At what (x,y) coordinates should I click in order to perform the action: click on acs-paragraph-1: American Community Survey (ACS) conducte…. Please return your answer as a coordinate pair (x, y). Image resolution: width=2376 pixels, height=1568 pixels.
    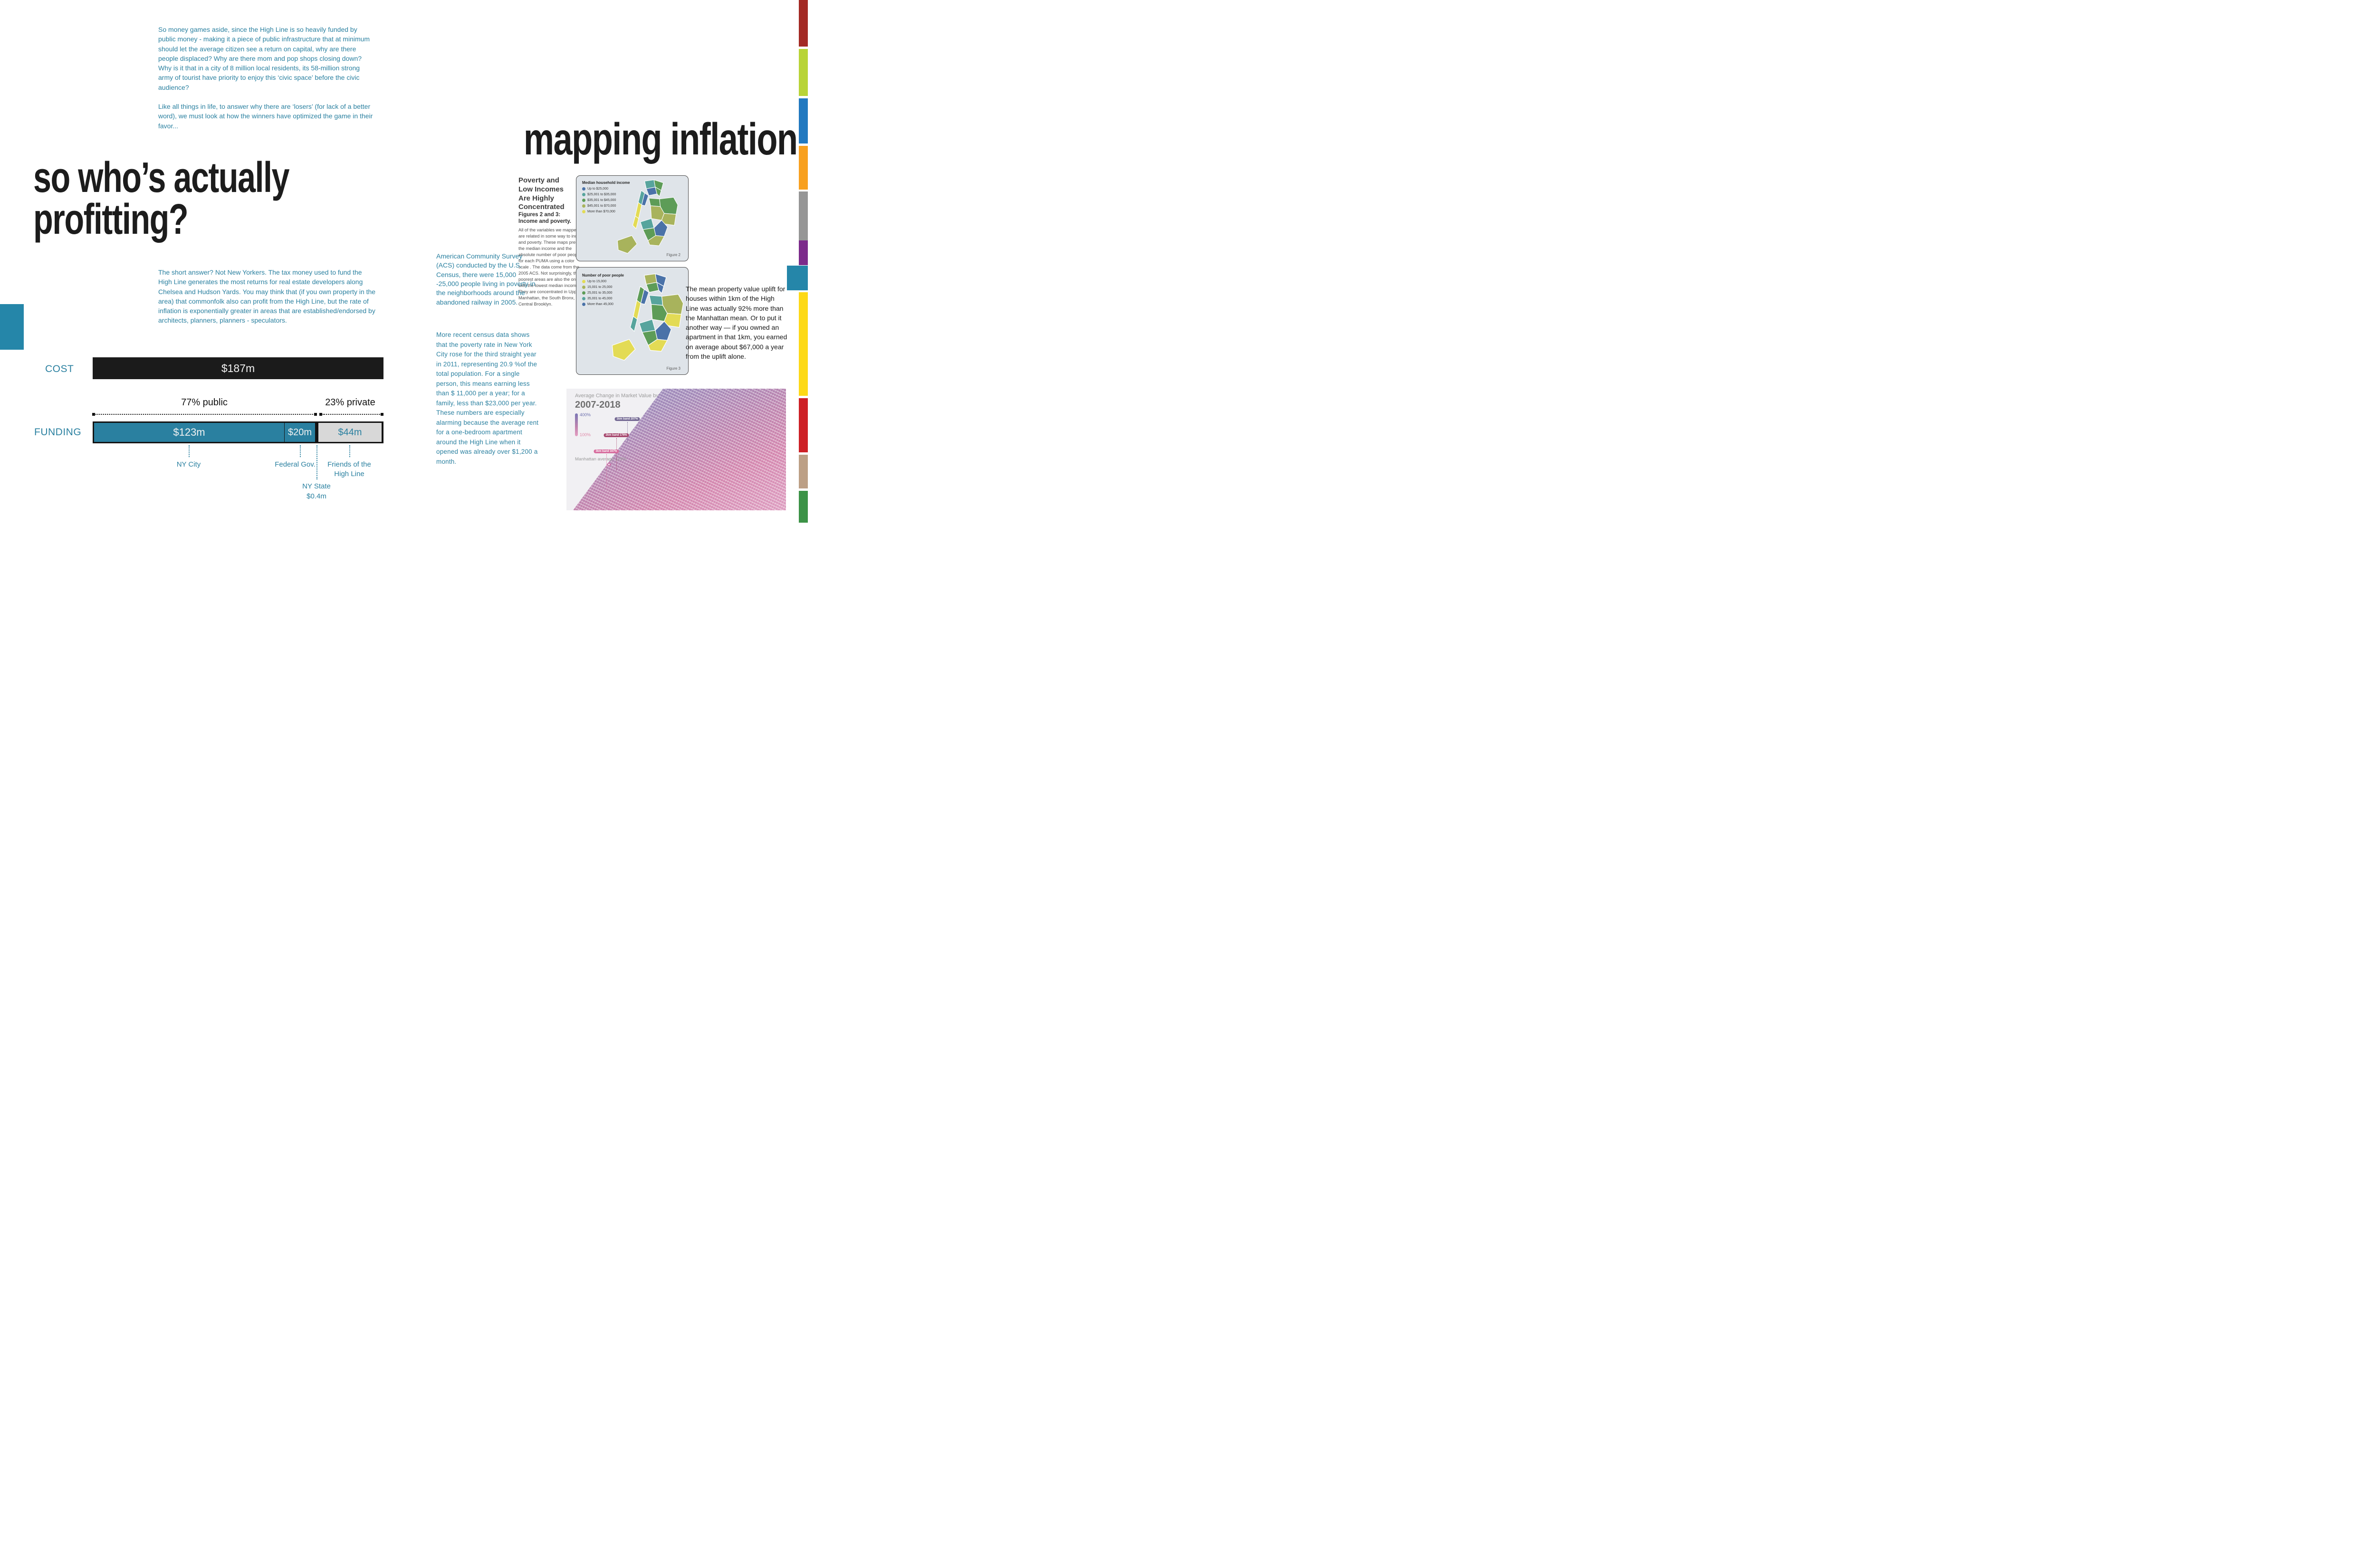
    Looking at the image, I should click on (486, 279).